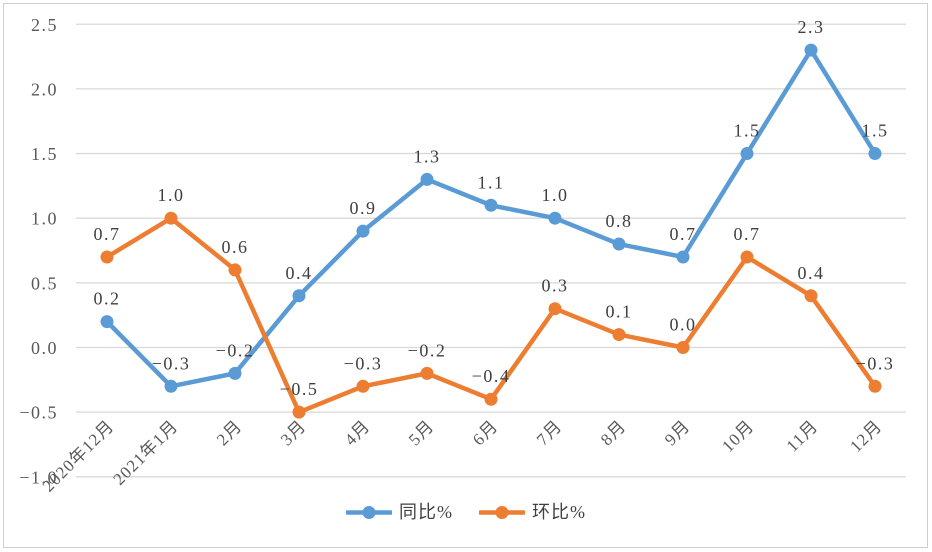  Describe the element at coordinates (145, 452) in the screenshot. I see `x-tick-label: 2021年1月` at that location.